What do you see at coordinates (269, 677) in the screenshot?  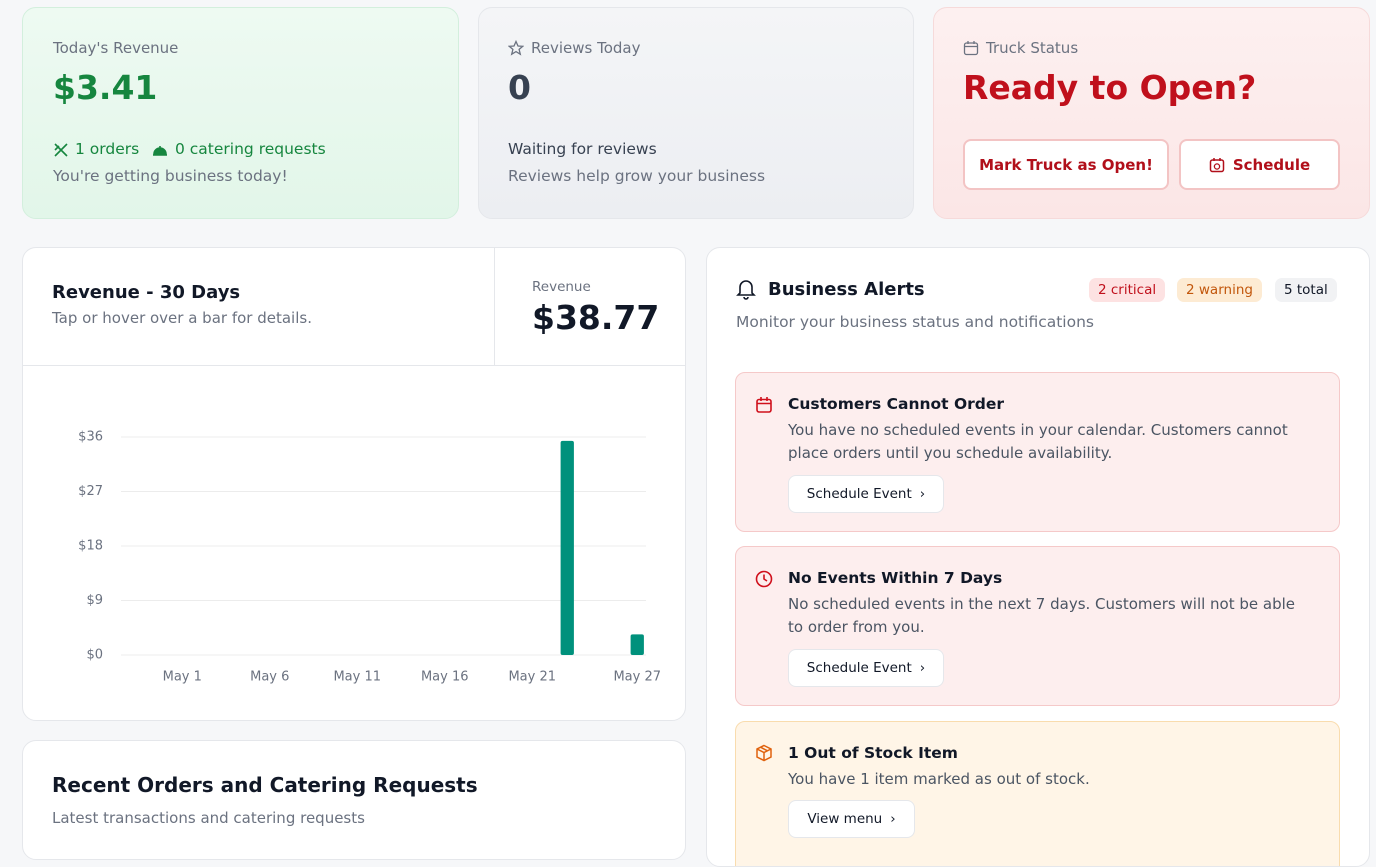 I see `x-tick-label: May 6` at bounding box center [269, 677].